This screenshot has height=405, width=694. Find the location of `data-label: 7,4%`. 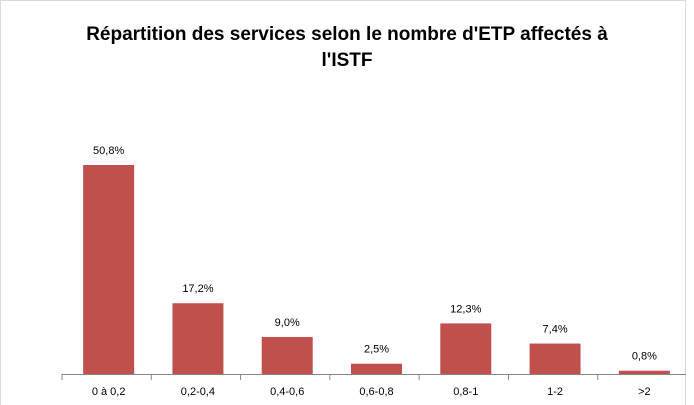

data-label: 7,4% is located at coordinates (555, 329).